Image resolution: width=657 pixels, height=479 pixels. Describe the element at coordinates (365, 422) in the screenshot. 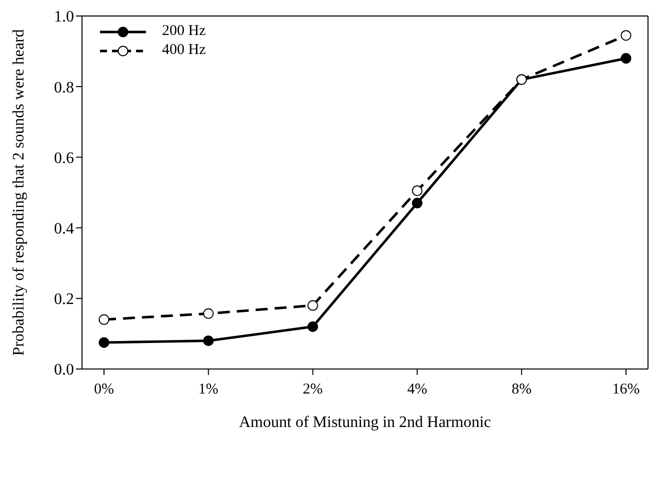

I see `x-axis-title: Amount of Mistuning in 2nd Harmonic` at that location.